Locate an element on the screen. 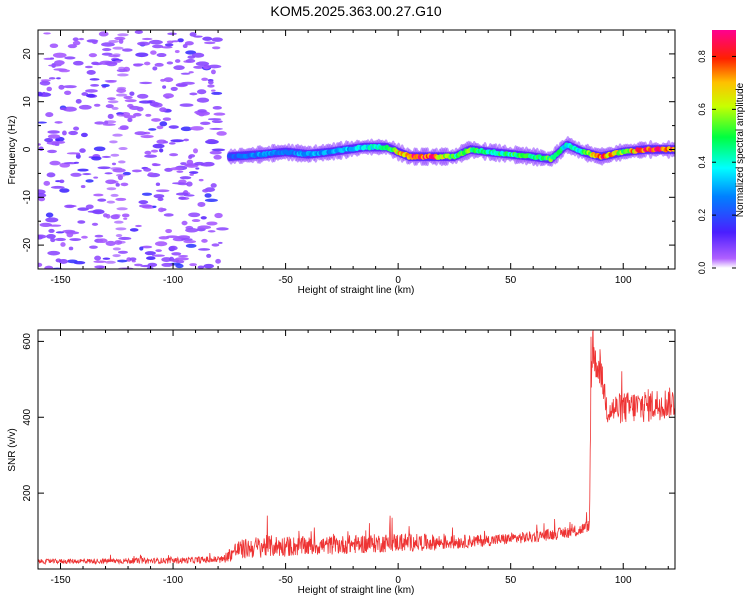 The height and width of the screenshot is (600, 750). colorbar-tick-label: 0.6 is located at coordinates (702, 109).